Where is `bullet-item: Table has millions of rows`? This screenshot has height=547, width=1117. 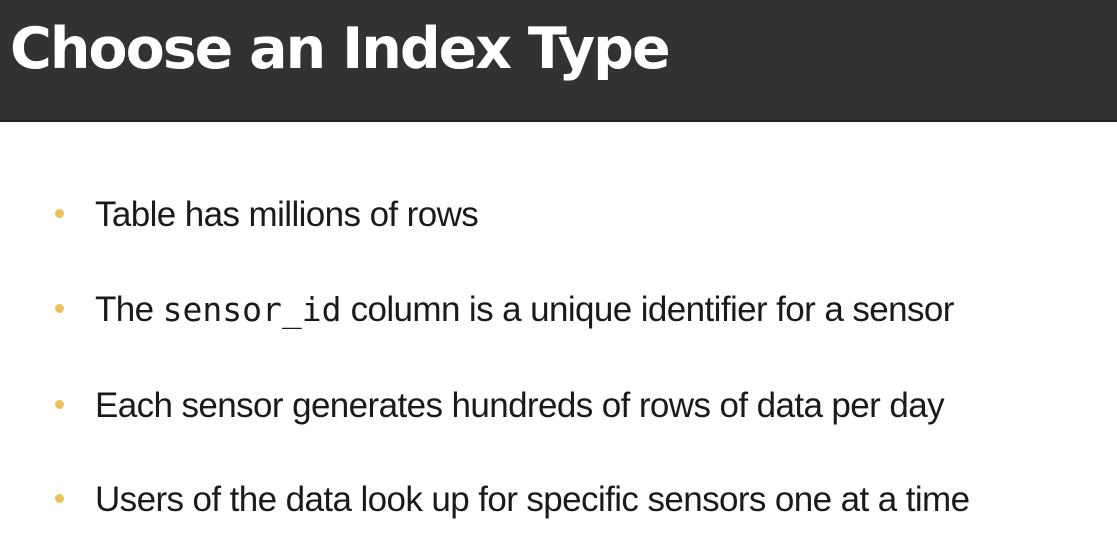
bullet-item: Table has millions of rows is located at coordinates (583, 215).